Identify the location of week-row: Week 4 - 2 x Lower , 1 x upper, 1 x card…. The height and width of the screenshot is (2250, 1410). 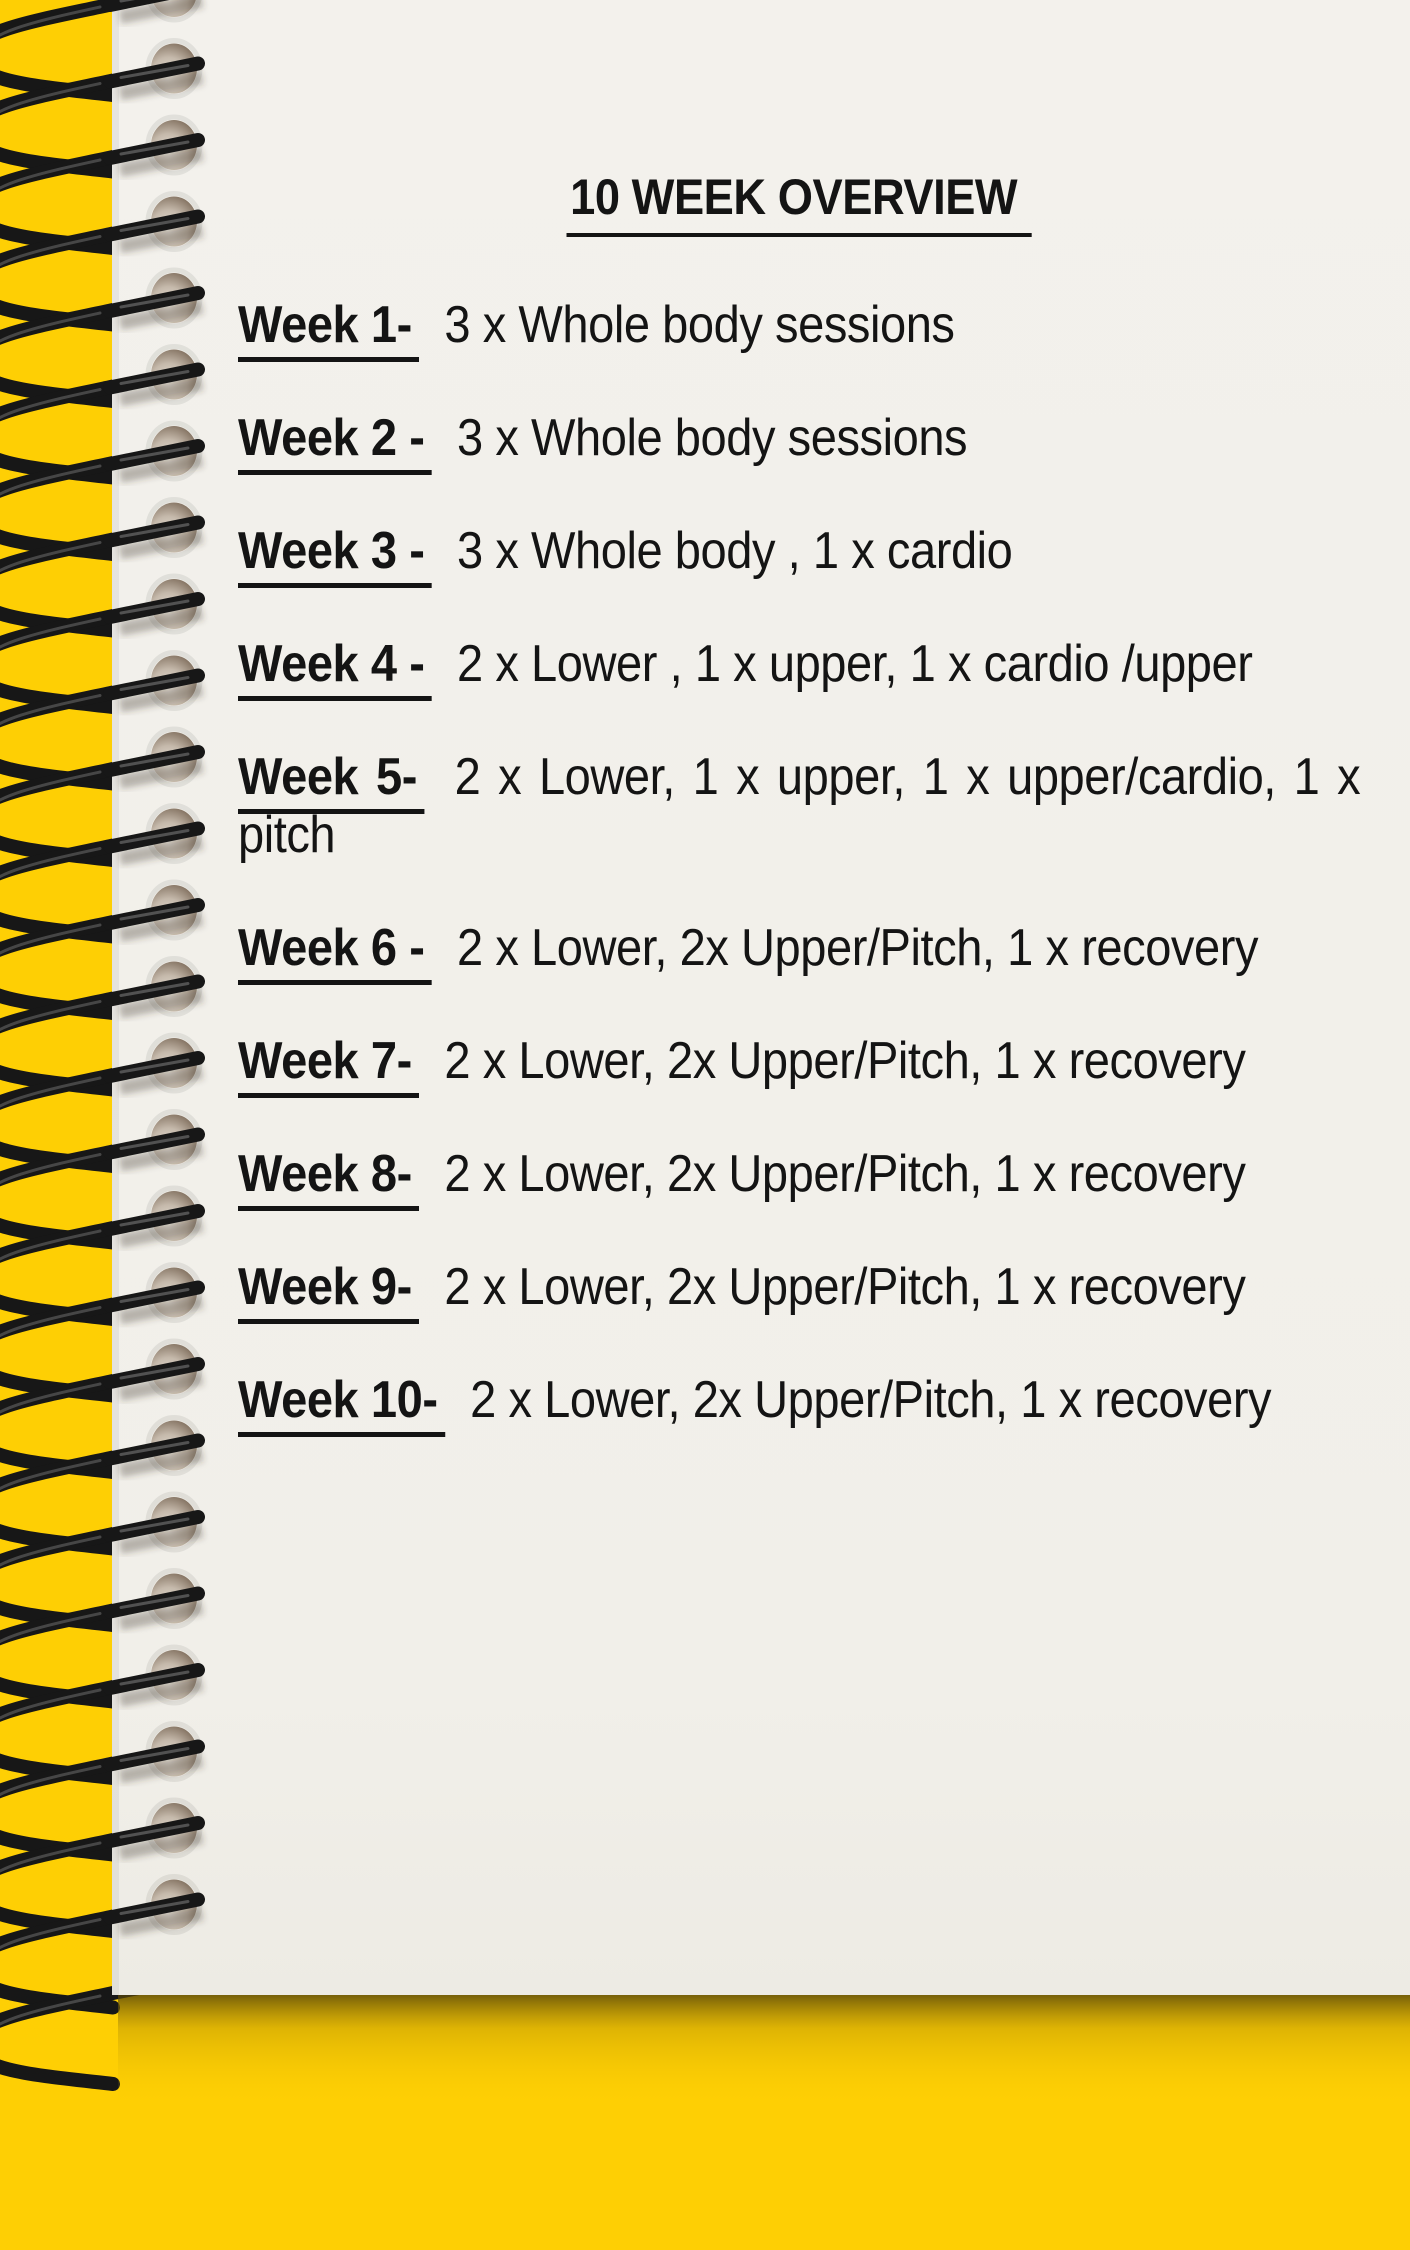
(799, 668).